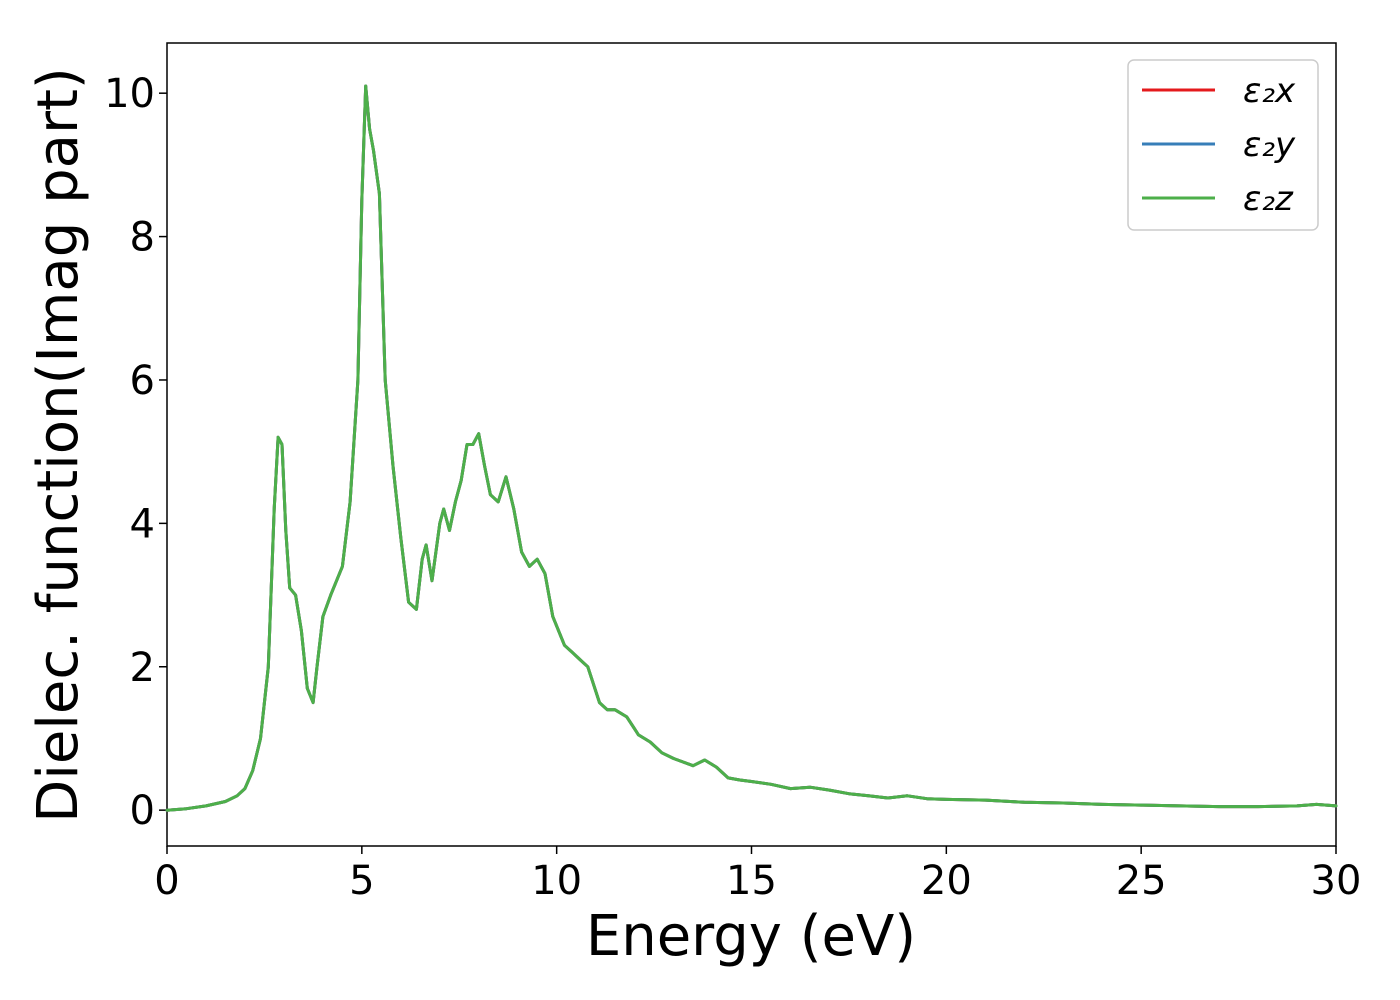 This screenshot has width=1400, height=1000. Describe the element at coordinates (1336, 881) in the screenshot. I see `x-tick-label: 30` at that location.